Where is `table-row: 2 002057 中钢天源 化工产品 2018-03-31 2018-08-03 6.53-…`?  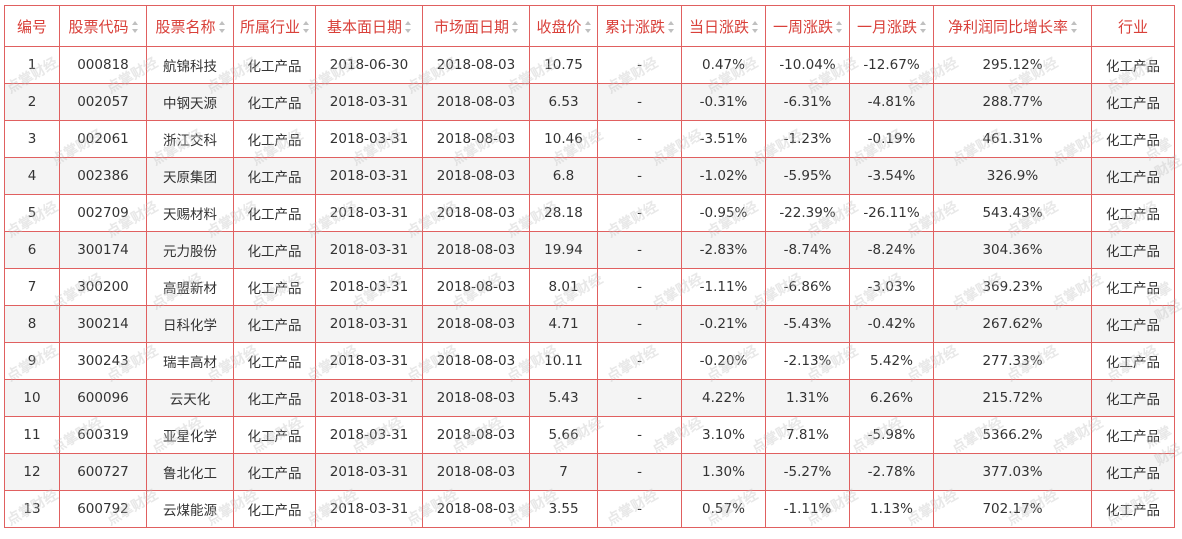
table-row: 2 002057 中钢天源 化工产品 2018-03-31 2018-08-03 6.53-… is located at coordinates (589, 102).